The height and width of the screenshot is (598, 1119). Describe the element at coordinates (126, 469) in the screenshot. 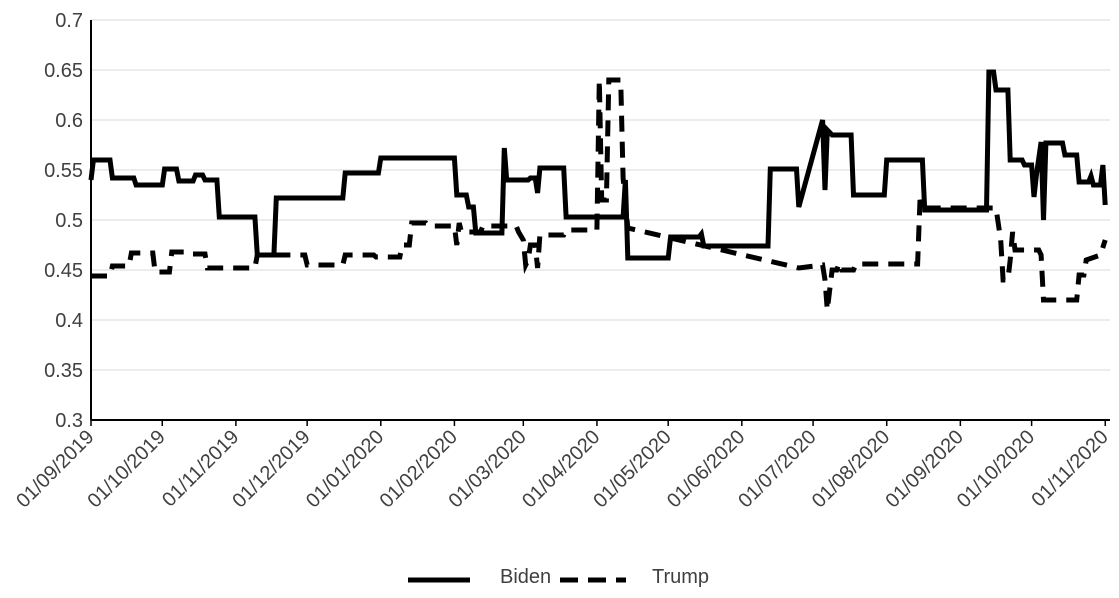

I see `x-tick-label: 01/10/2019` at that location.